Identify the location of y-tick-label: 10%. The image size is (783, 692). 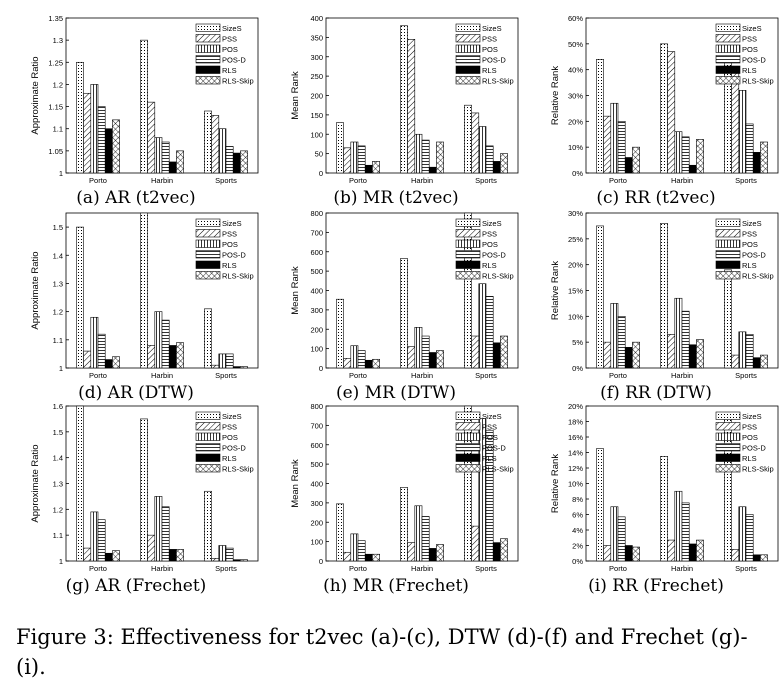
(575, 484).